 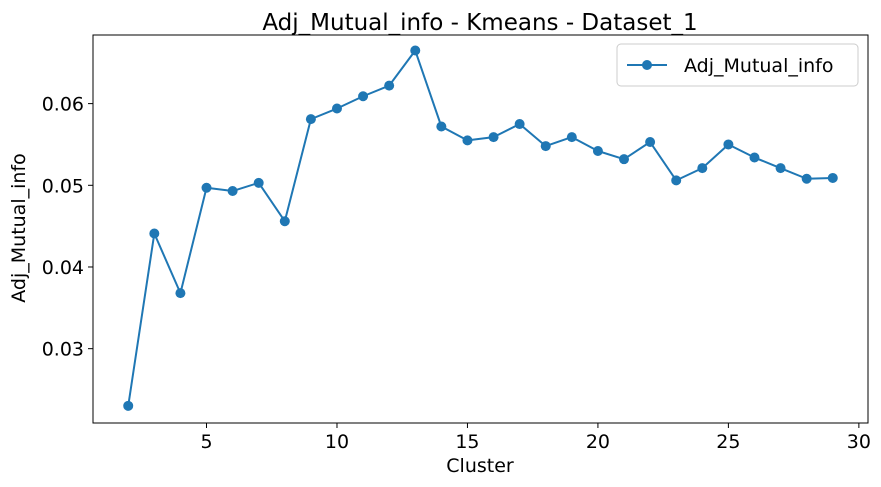 What do you see at coordinates (647, 65) in the screenshot?
I see `legend-series-marker` at bounding box center [647, 65].